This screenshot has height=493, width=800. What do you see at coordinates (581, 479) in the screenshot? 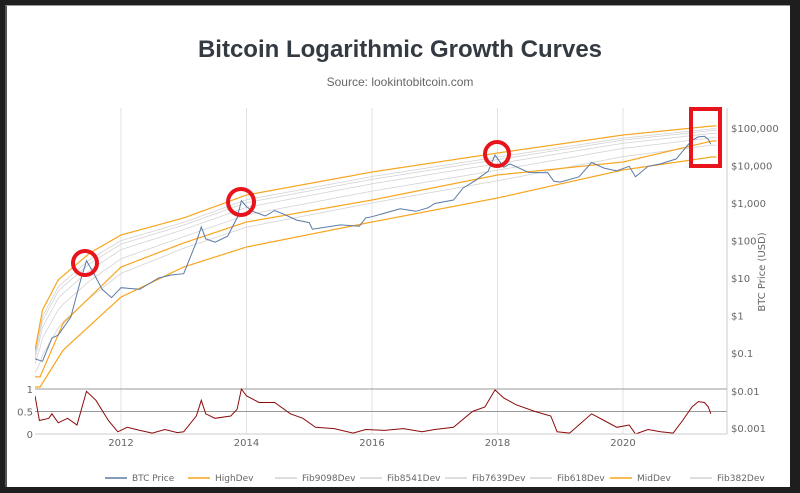
I see `legend-item-label: Fib618Dev` at bounding box center [581, 479].